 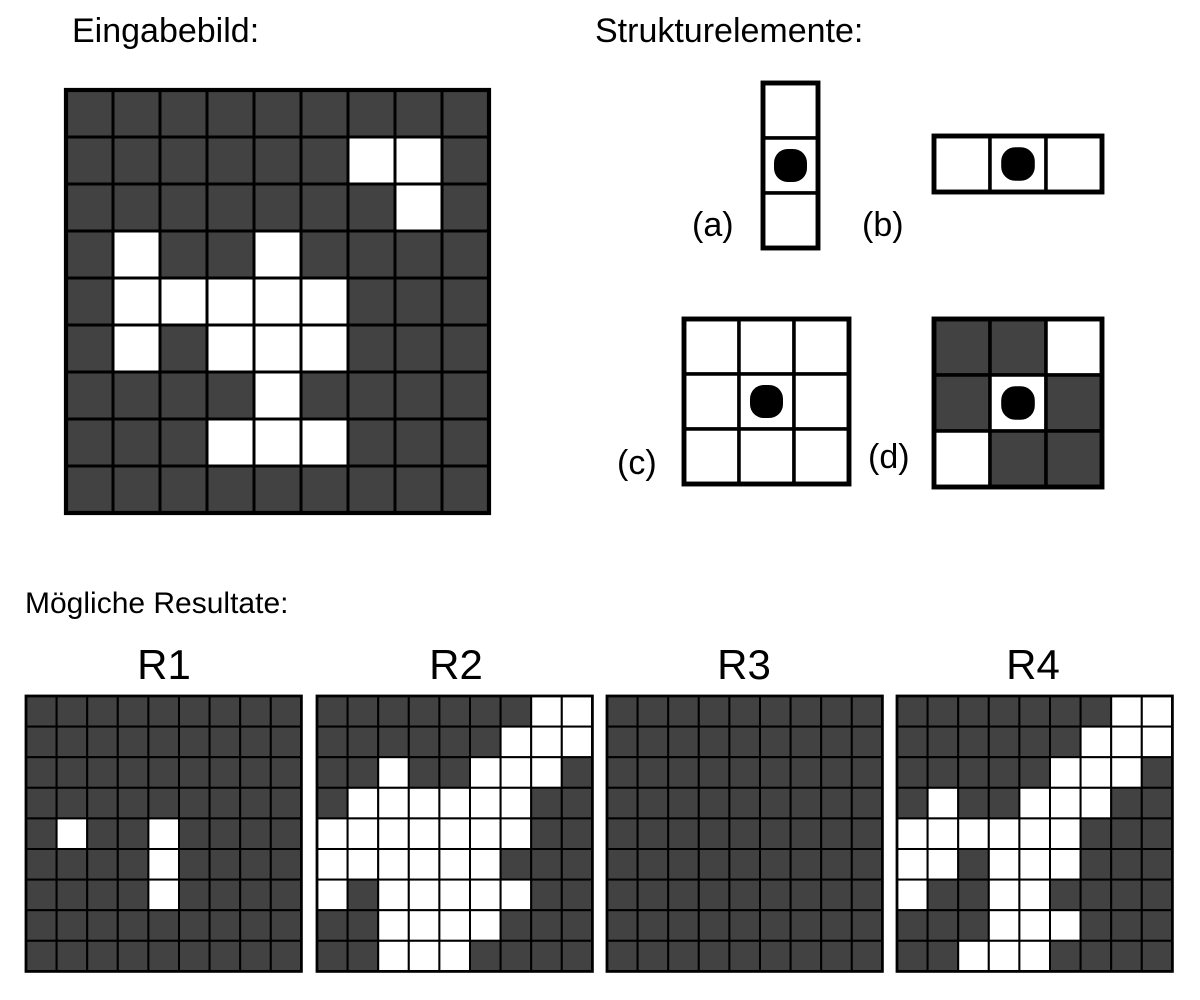 I want to click on structuring-element-d-border, so click(x=1018, y=403).